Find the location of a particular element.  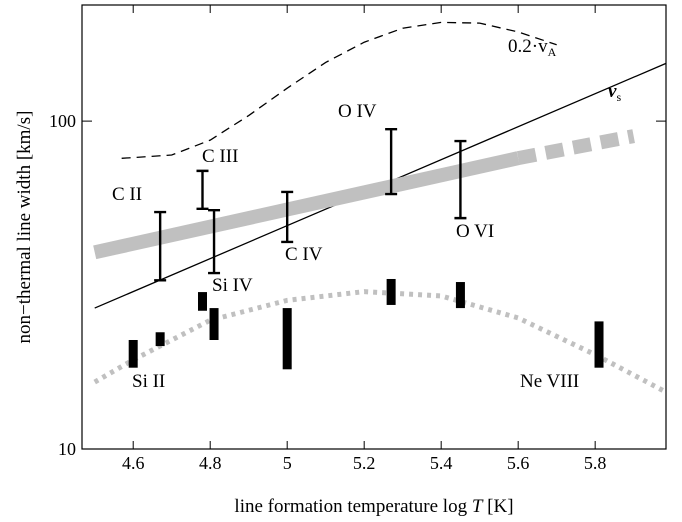

x-tick-label: 5.8 is located at coordinates (595, 463).